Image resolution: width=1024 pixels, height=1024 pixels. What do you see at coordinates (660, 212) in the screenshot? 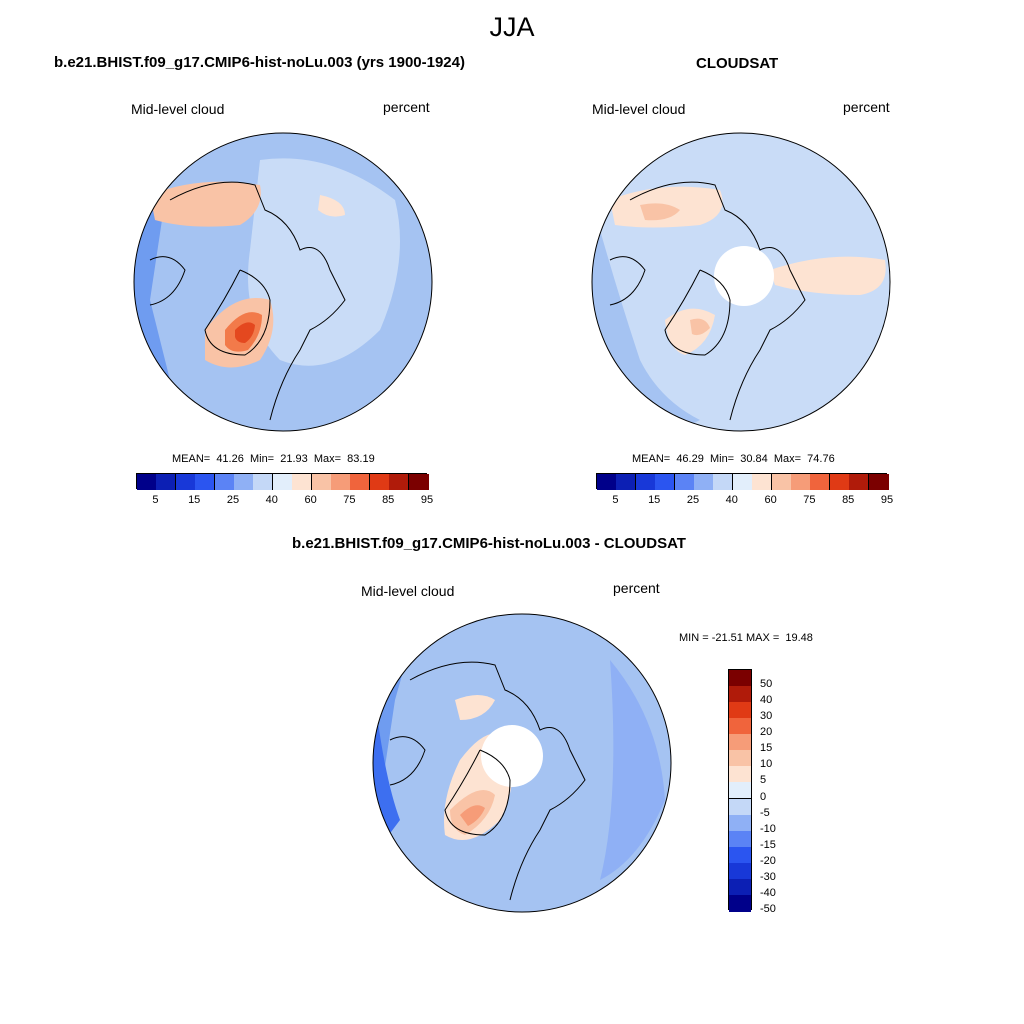
I see `map2-warm-core-north` at bounding box center [660, 212].